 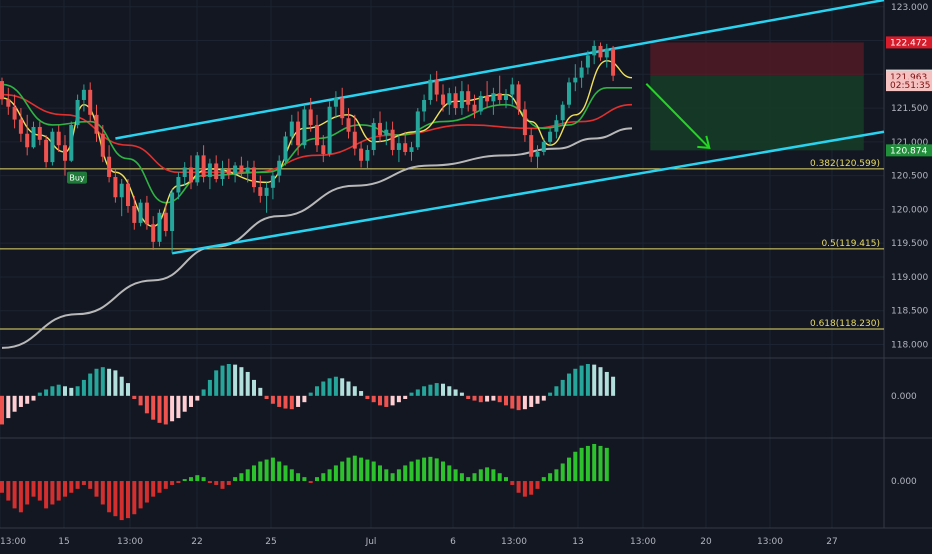 I want to click on price-label-text: 02:51:35, so click(x=910, y=86).